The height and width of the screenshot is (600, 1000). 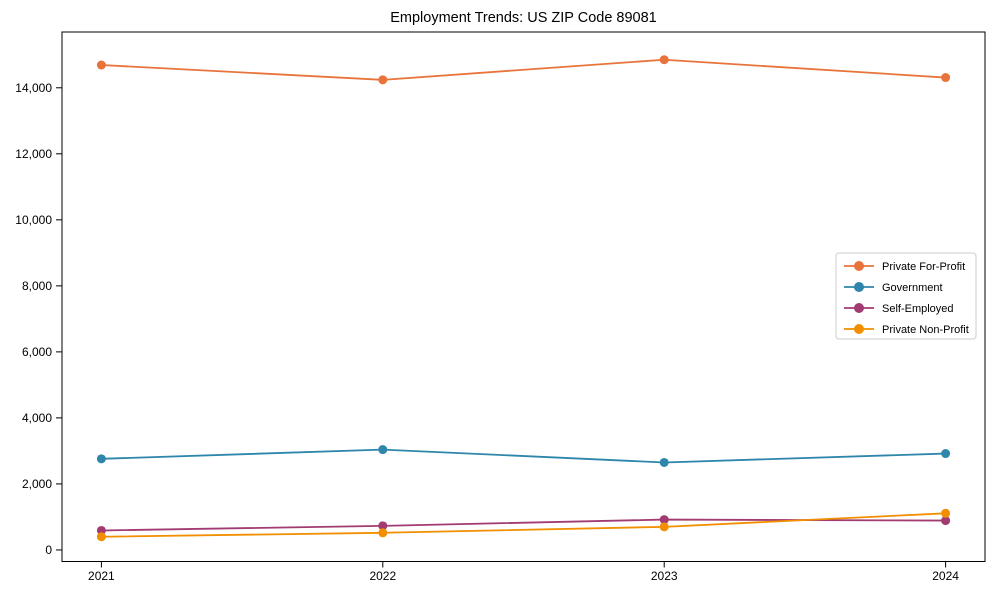 What do you see at coordinates (33, 88) in the screenshot?
I see `y-axis-tick-label: 14,000` at bounding box center [33, 88].